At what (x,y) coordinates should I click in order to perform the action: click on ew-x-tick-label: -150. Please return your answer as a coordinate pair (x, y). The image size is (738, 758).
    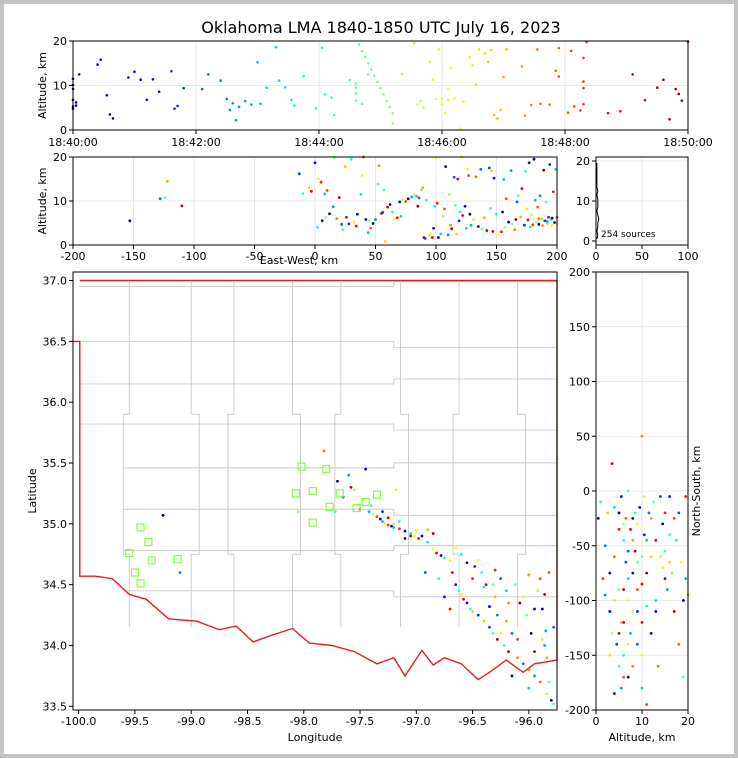
    Looking at the image, I should click on (133, 256).